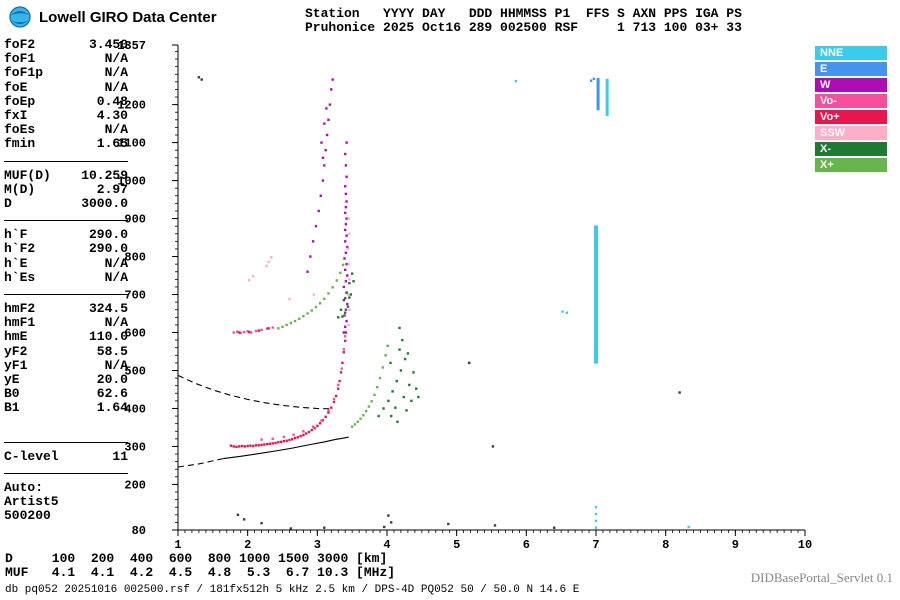 This screenshot has height=600, width=900. I want to click on y-tick-label: 700, so click(135, 296).